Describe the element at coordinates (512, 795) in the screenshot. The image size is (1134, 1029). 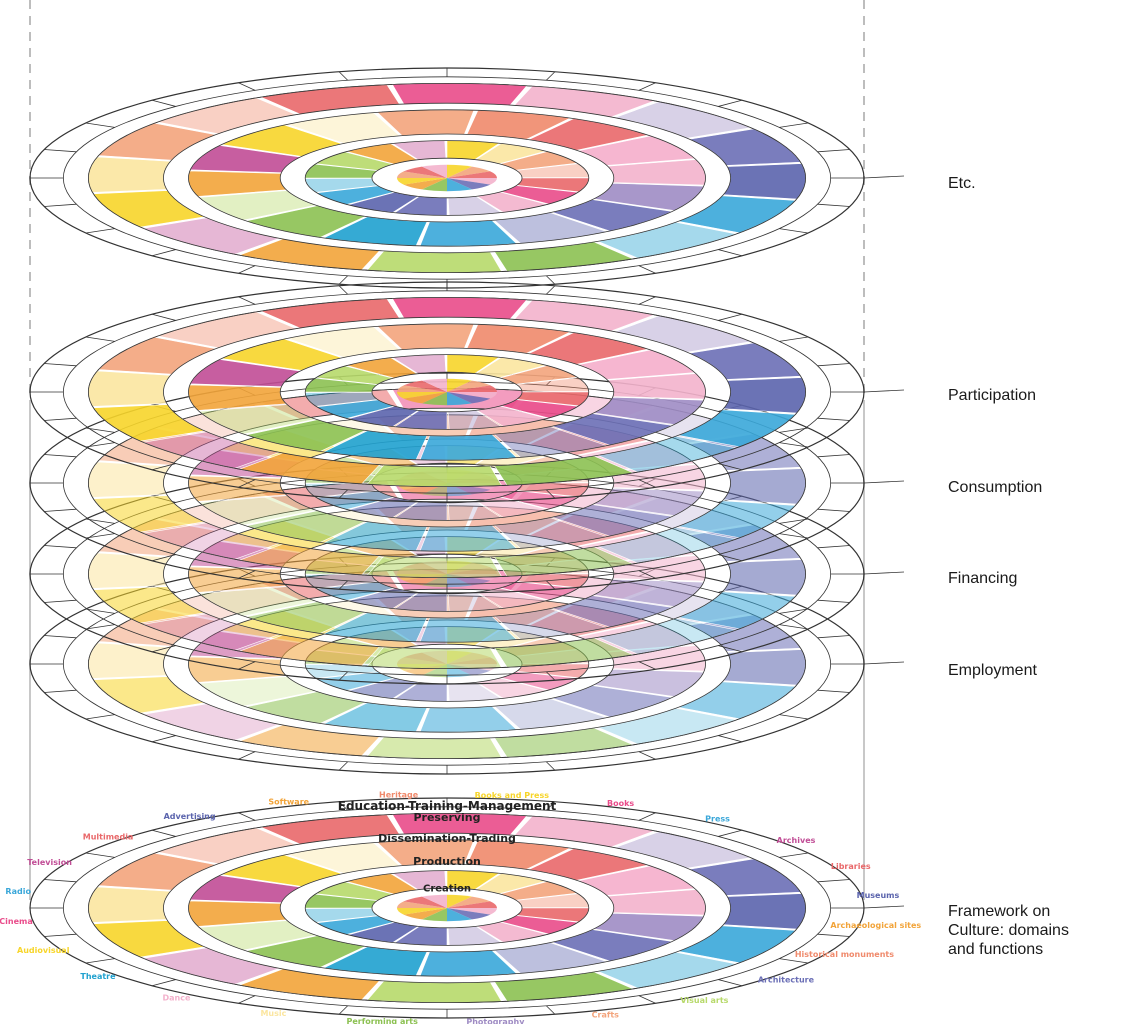
I see `domain-label: Books and Press` at that location.